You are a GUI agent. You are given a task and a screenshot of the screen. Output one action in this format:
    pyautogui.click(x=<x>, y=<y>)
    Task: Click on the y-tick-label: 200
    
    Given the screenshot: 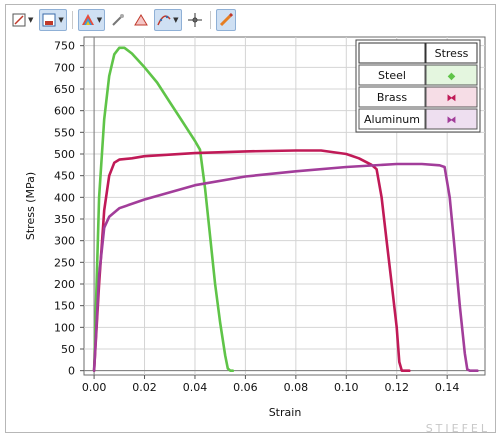 What is the action you would take?
    pyautogui.click(x=64, y=284)
    